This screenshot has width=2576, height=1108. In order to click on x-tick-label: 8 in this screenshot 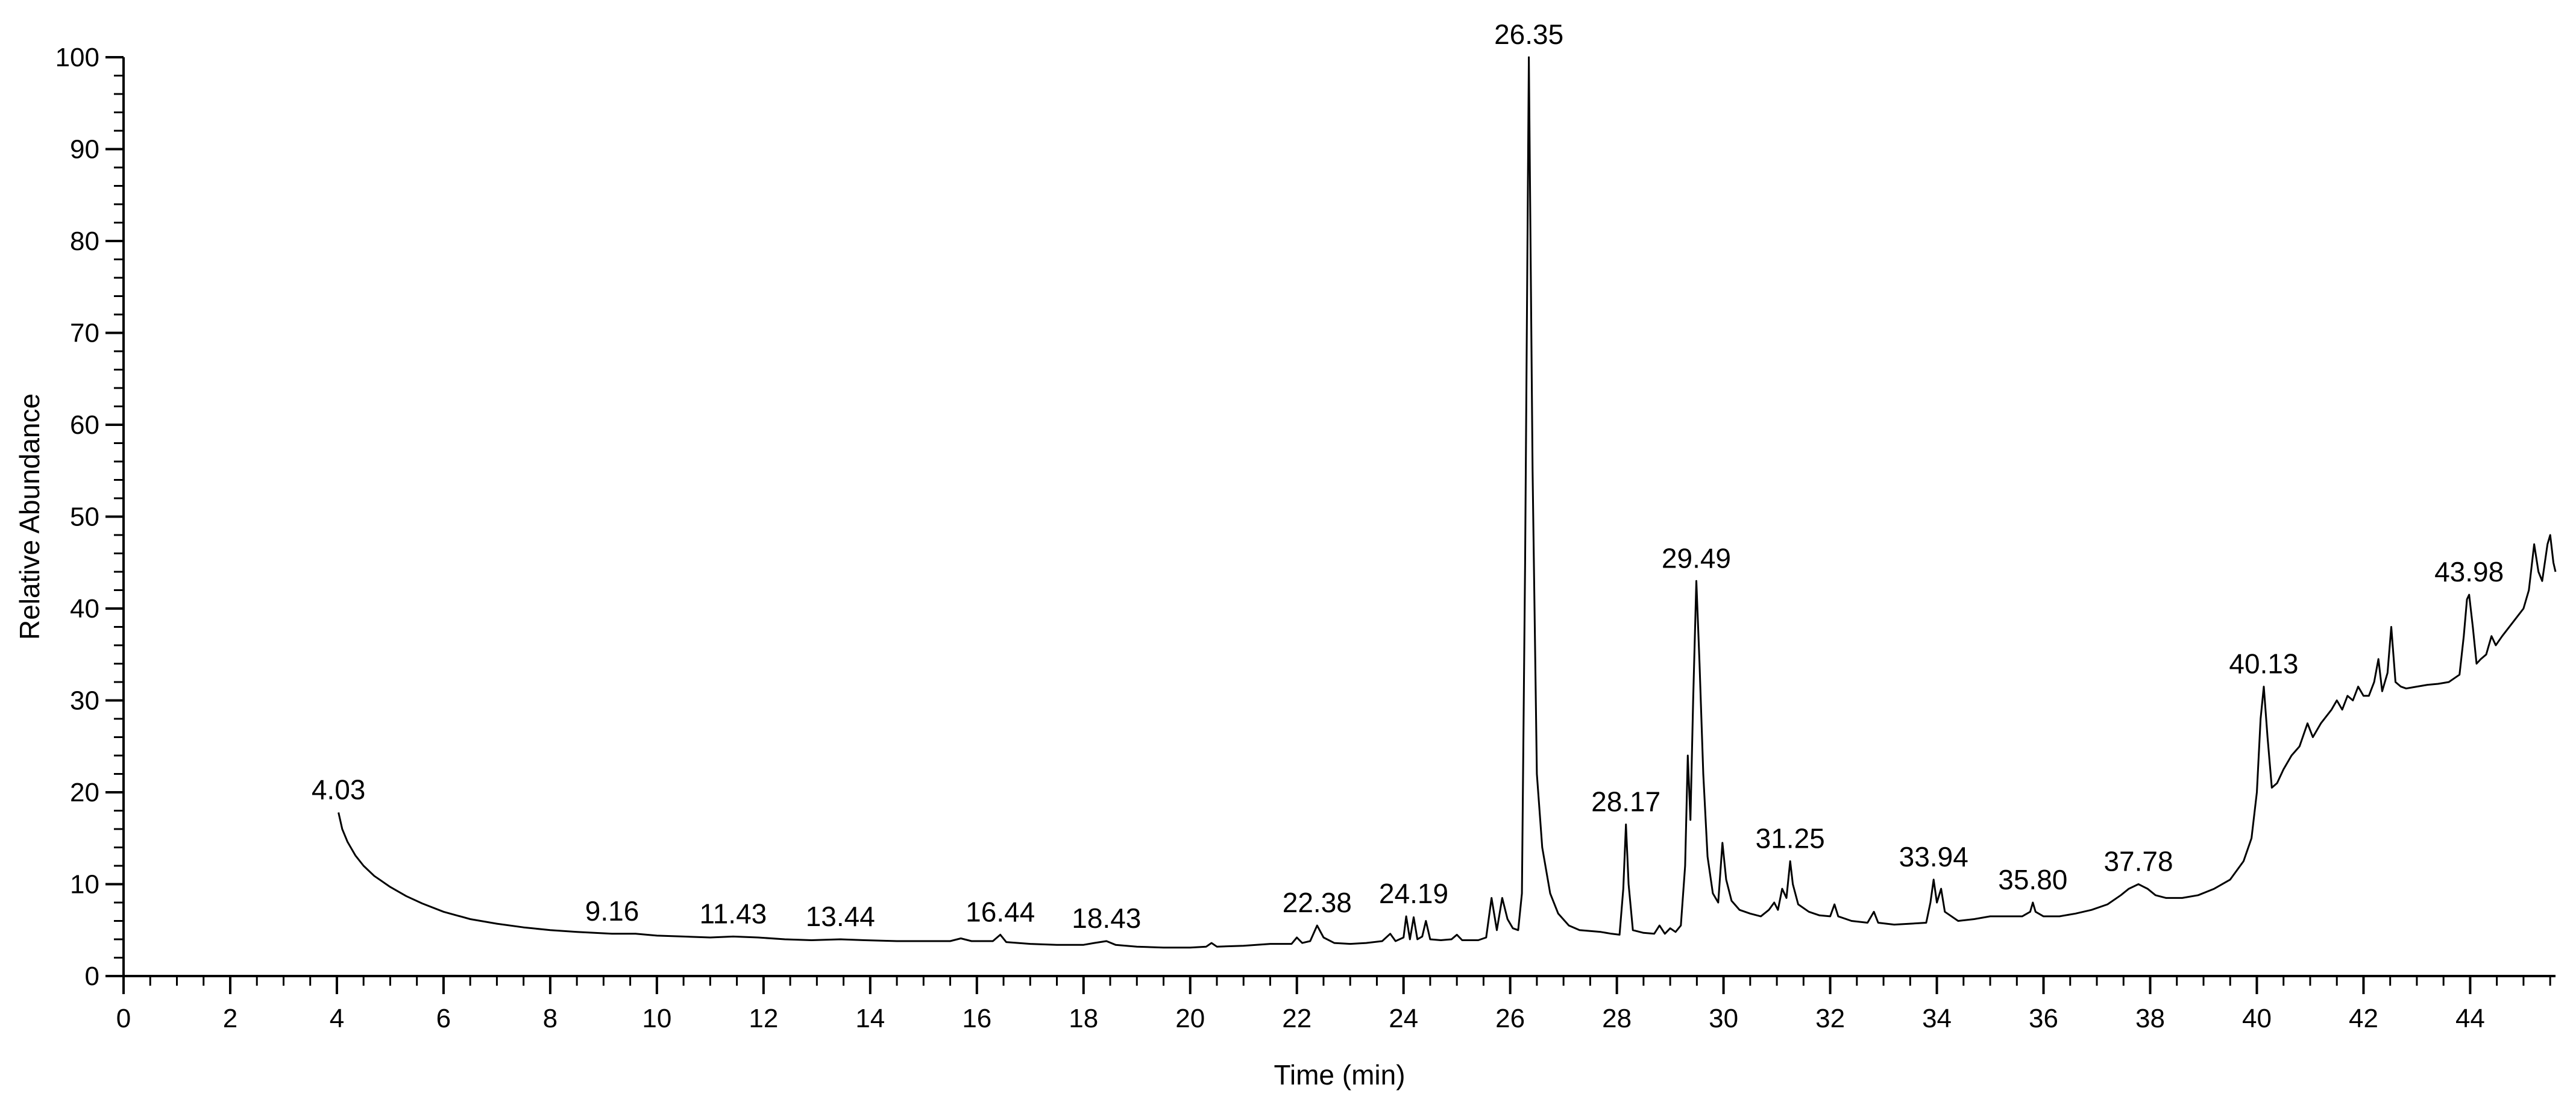, I will do `click(550, 1018)`.